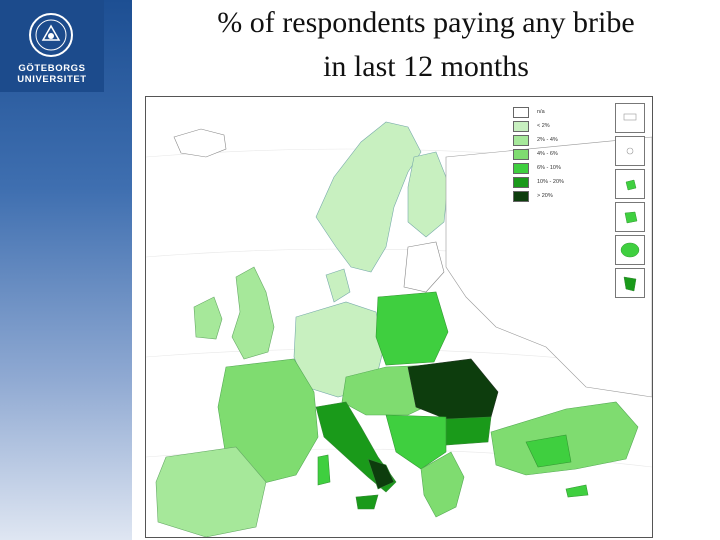 The height and width of the screenshot is (540, 720). What do you see at coordinates (200, 143) in the screenshot?
I see `region-iceland` at bounding box center [200, 143].